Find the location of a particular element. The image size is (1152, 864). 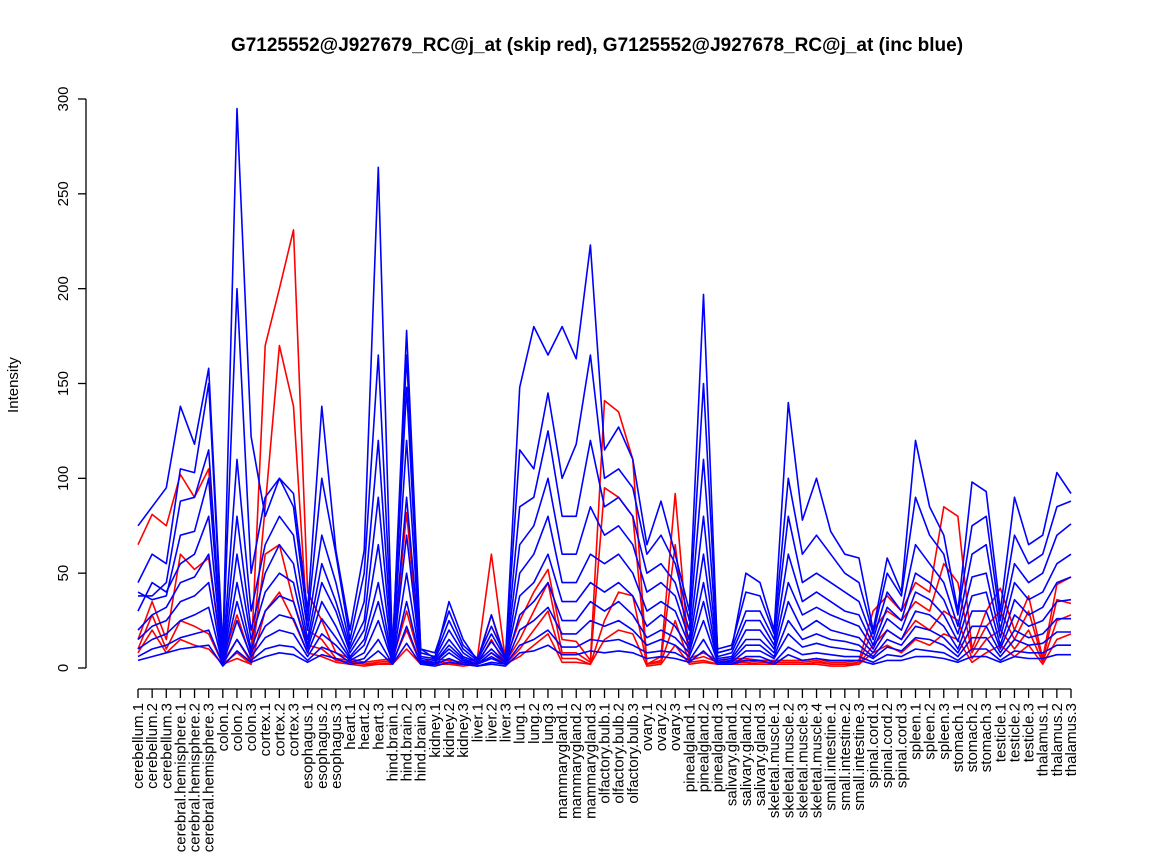

x-tick-label: cerebral.hemisphere.2 is located at coordinates (195, 777).